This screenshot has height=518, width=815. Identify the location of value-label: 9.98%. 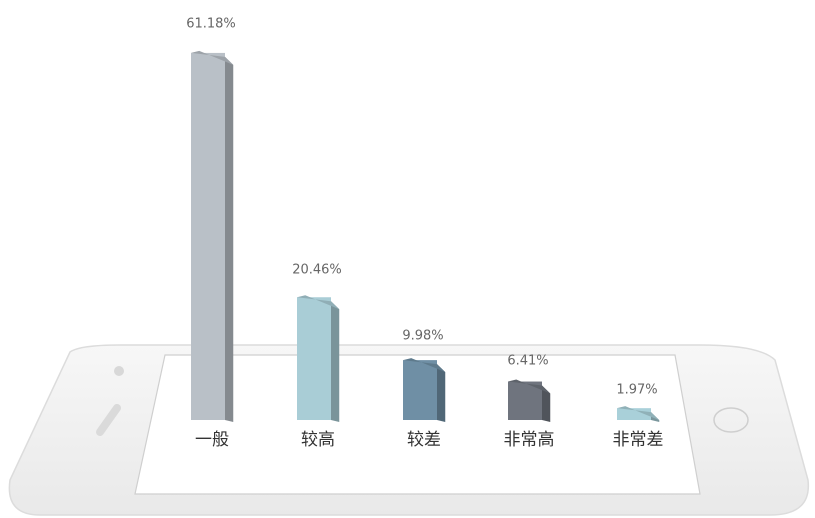
(422, 336).